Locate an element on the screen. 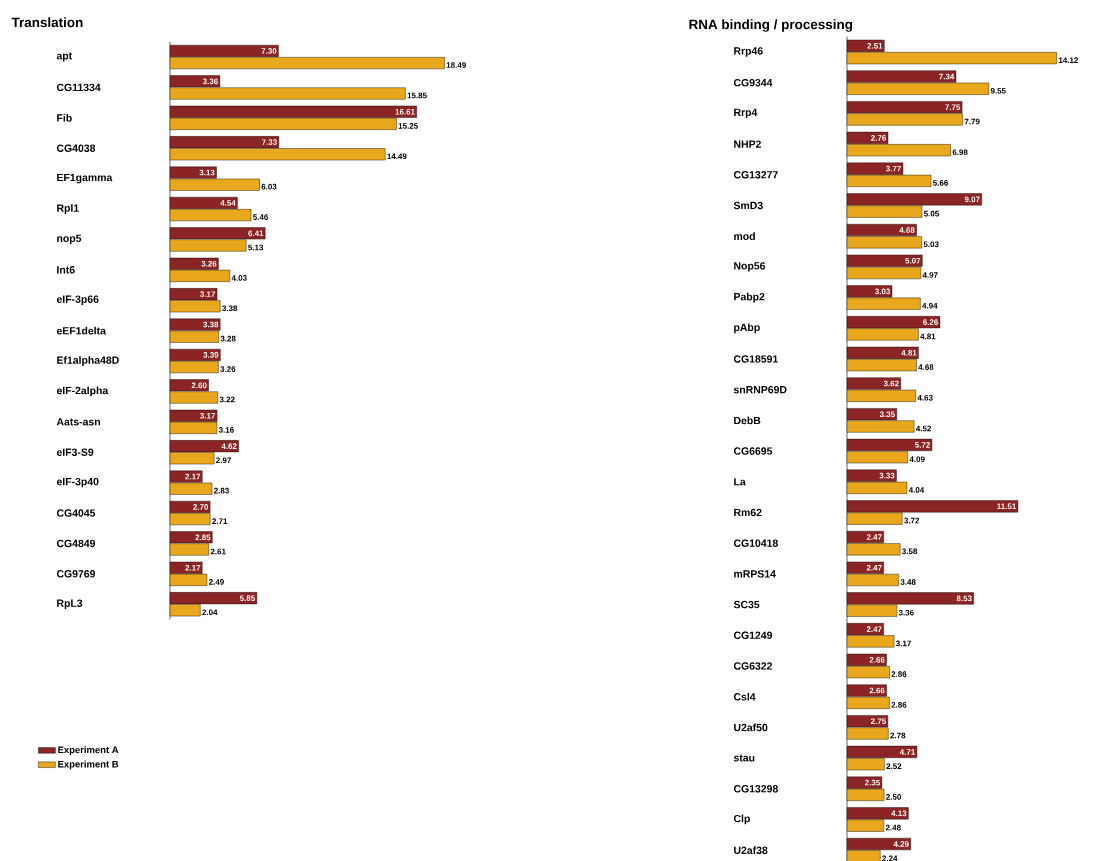 The image size is (1094, 861). y-tick-label: eIF-3p40 is located at coordinates (77, 482).